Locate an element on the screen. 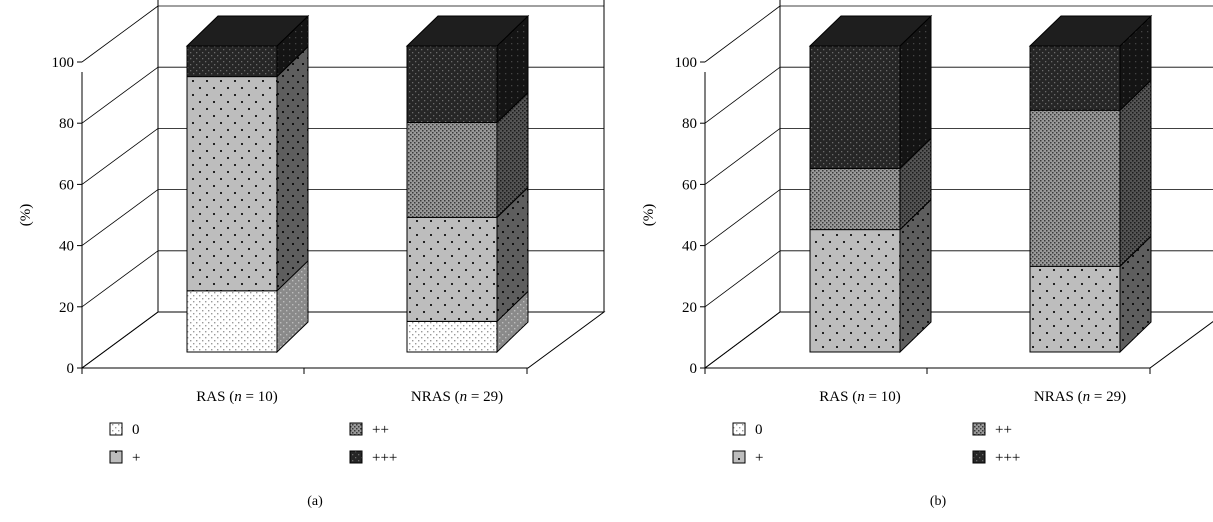 Image resolution: width=1213 pixels, height=522 pixels. back-wall is located at coordinates (780, 156).